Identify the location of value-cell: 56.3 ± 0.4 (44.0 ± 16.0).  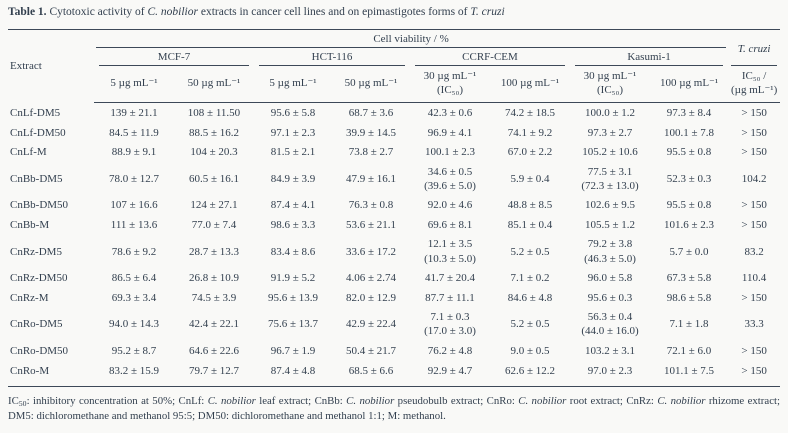
(610, 324).